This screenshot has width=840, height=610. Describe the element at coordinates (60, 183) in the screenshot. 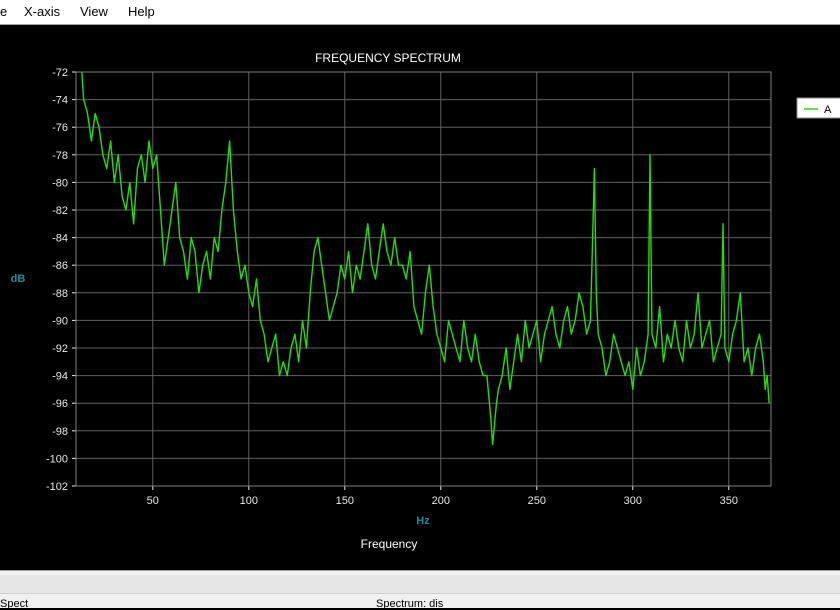

I see `y-tick-label: -80` at that location.